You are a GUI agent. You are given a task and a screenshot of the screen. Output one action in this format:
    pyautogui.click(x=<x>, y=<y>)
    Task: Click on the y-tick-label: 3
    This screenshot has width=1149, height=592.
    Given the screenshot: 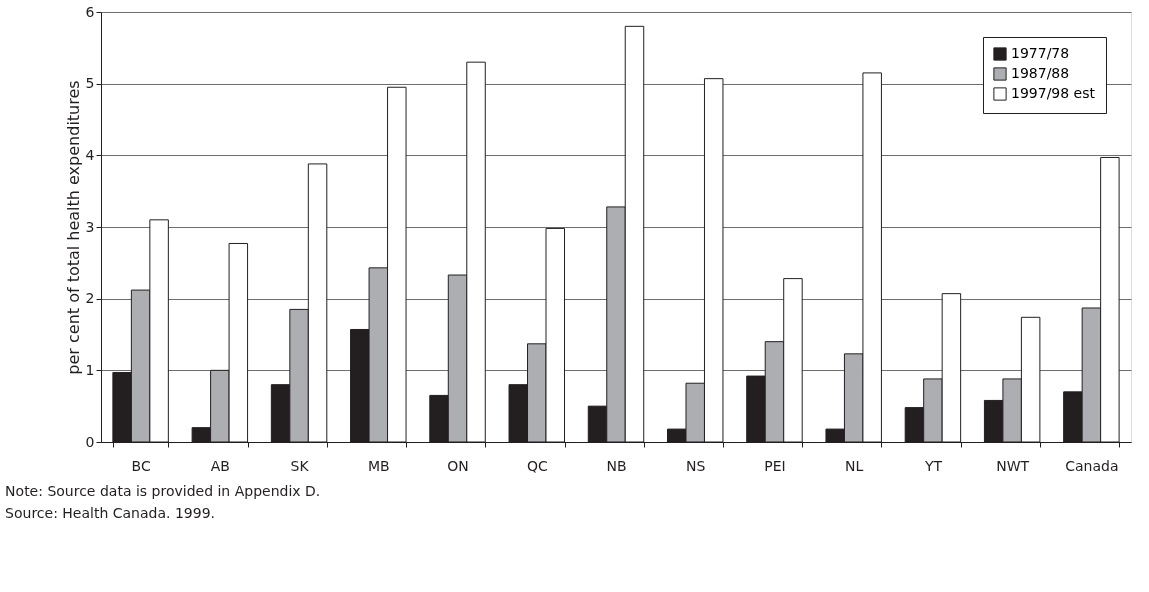 What is the action you would take?
    pyautogui.click(x=90, y=226)
    